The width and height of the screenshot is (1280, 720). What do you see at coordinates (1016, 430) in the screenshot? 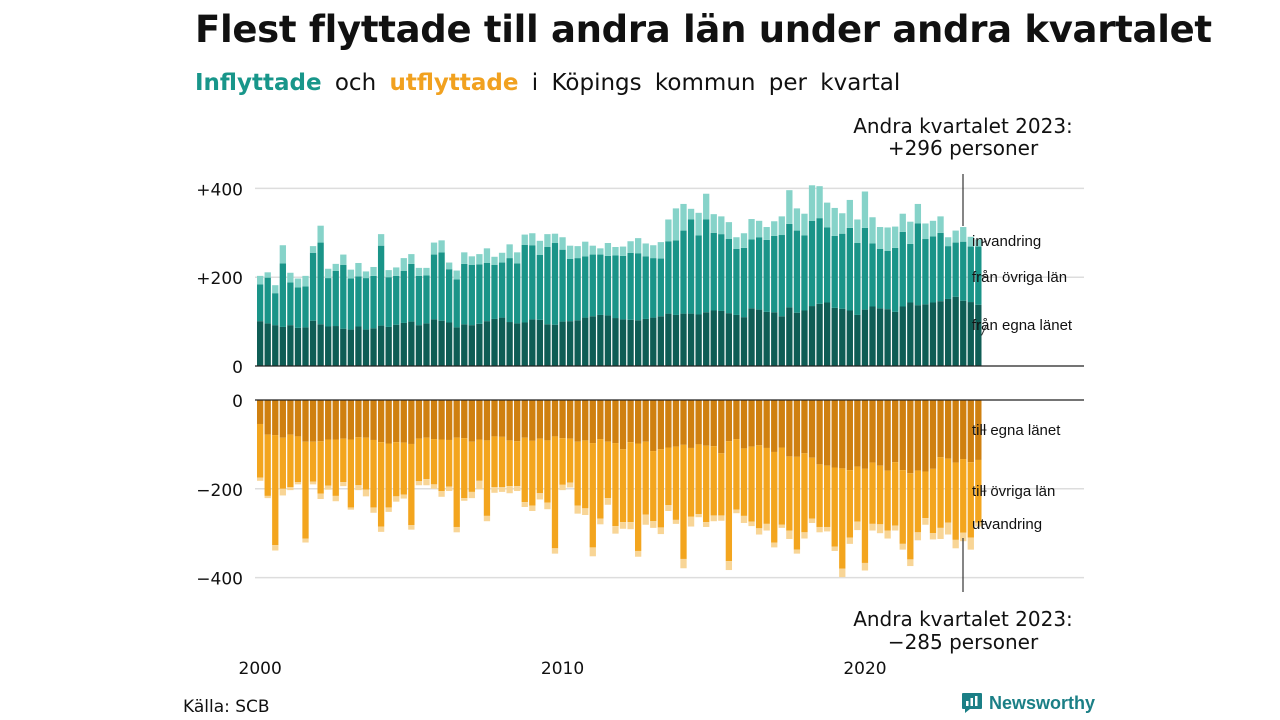
I see `series-label-out: till egna länet` at bounding box center [1016, 430].